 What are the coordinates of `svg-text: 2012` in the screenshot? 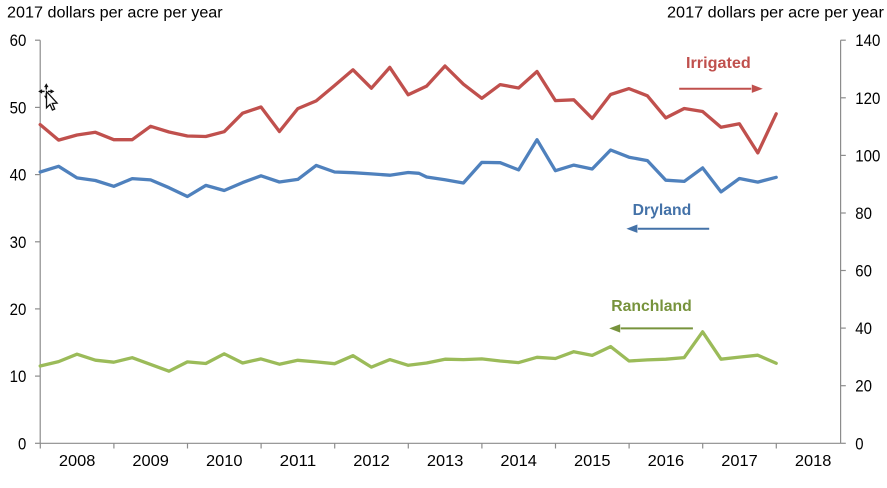 It's located at (371, 461).